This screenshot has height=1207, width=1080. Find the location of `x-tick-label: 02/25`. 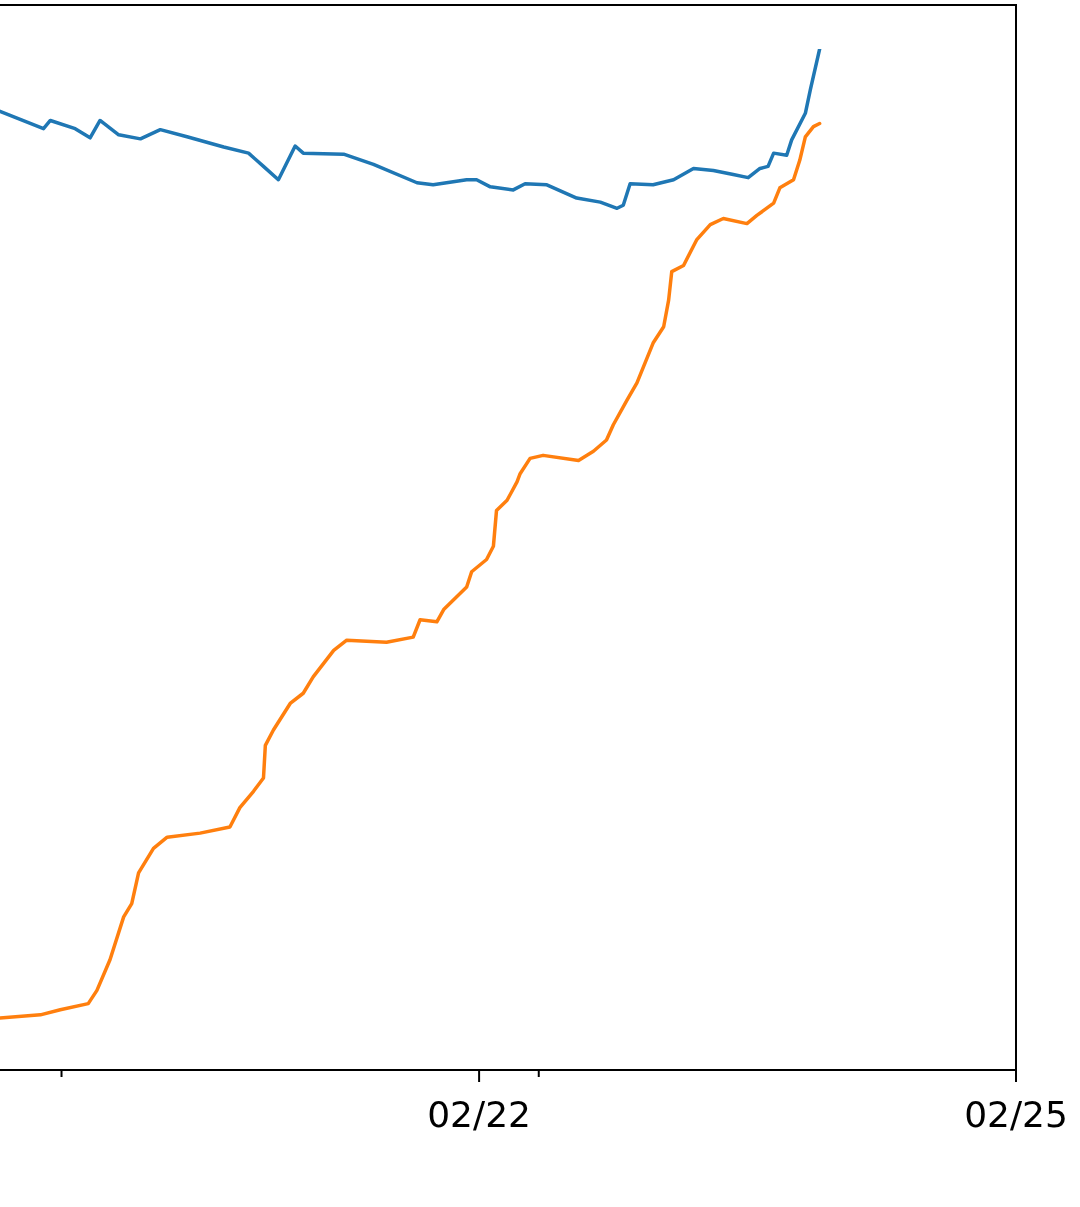

x-tick-label: 02/25 is located at coordinates (1016, 1114).